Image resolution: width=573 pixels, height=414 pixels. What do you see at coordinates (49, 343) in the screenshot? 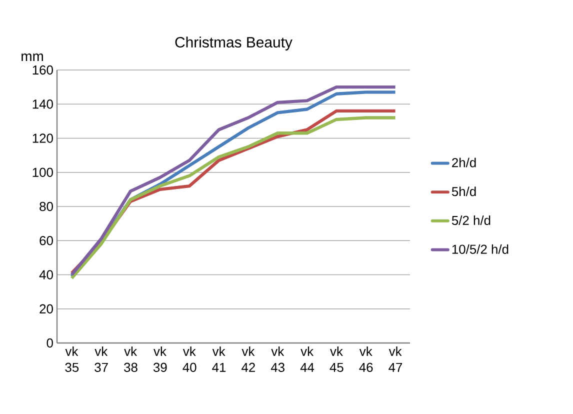
I see `y-tick-label: 0` at bounding box center [49, 343].